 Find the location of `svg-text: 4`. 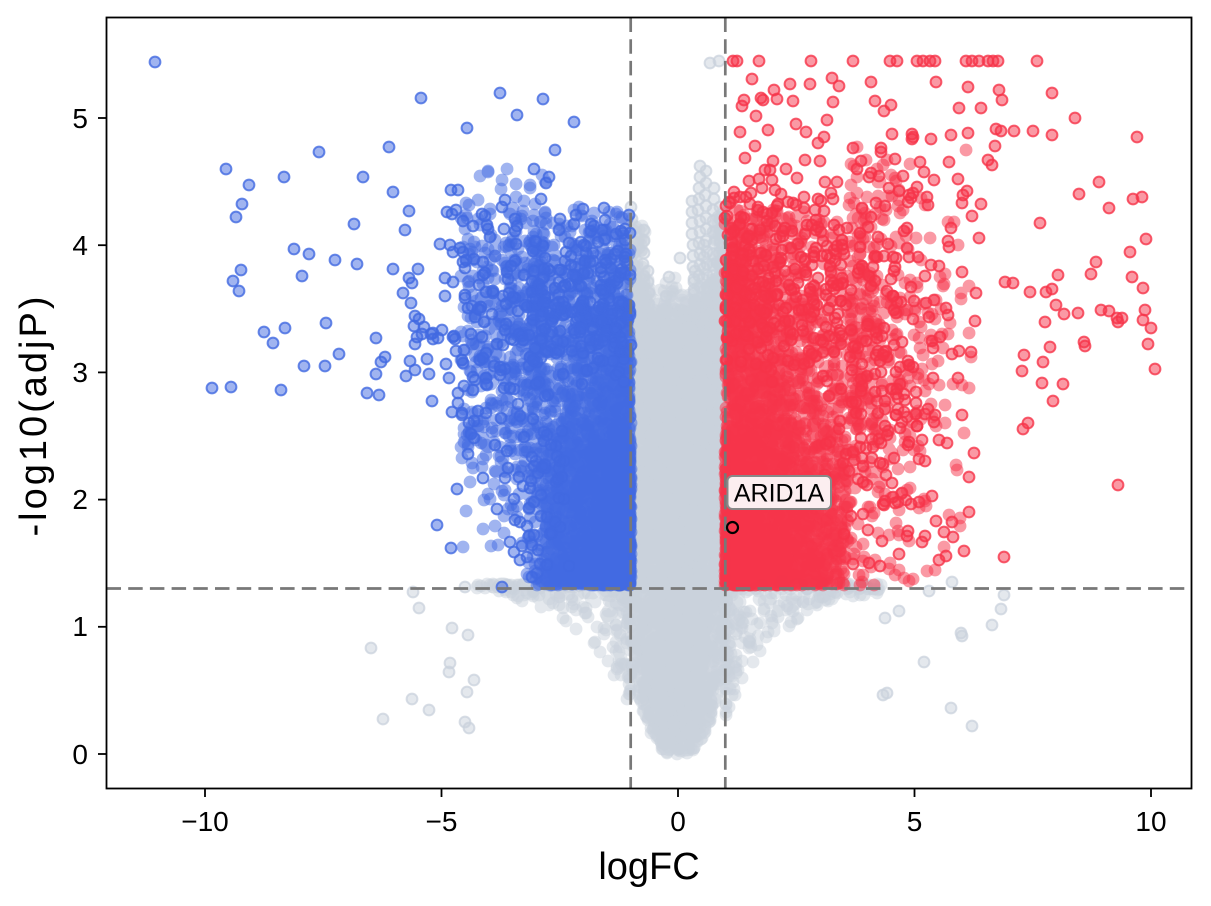

svg-text: 4 is located at coordinates (80, 245).